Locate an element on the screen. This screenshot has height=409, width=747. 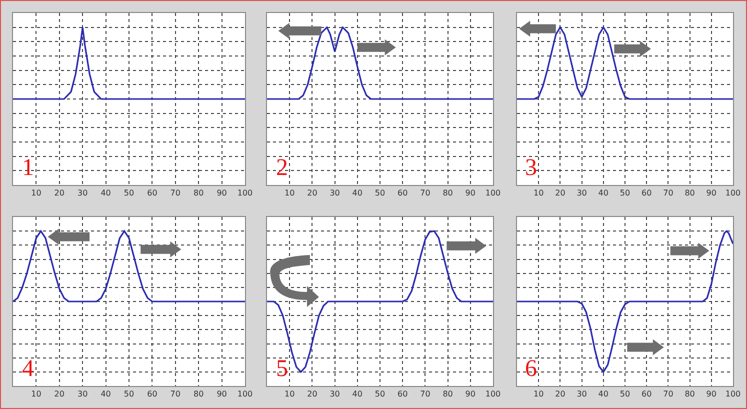
annotation: 6 is located at coordinates (531, 369).